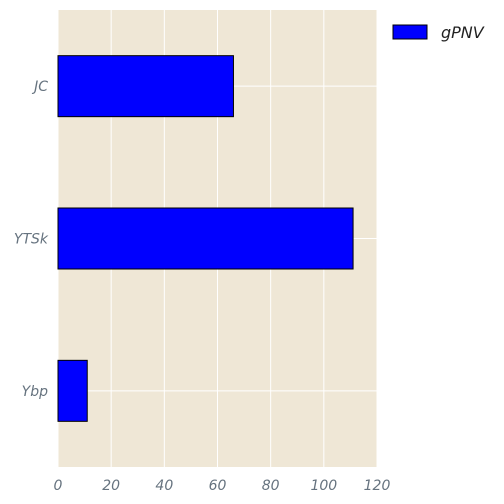 This screenshot has width=504, height=504. What do you see at coordinates (377, 486) in the screenshot?
I see `x-tick-label: 120` at bounding box center [377, 486].